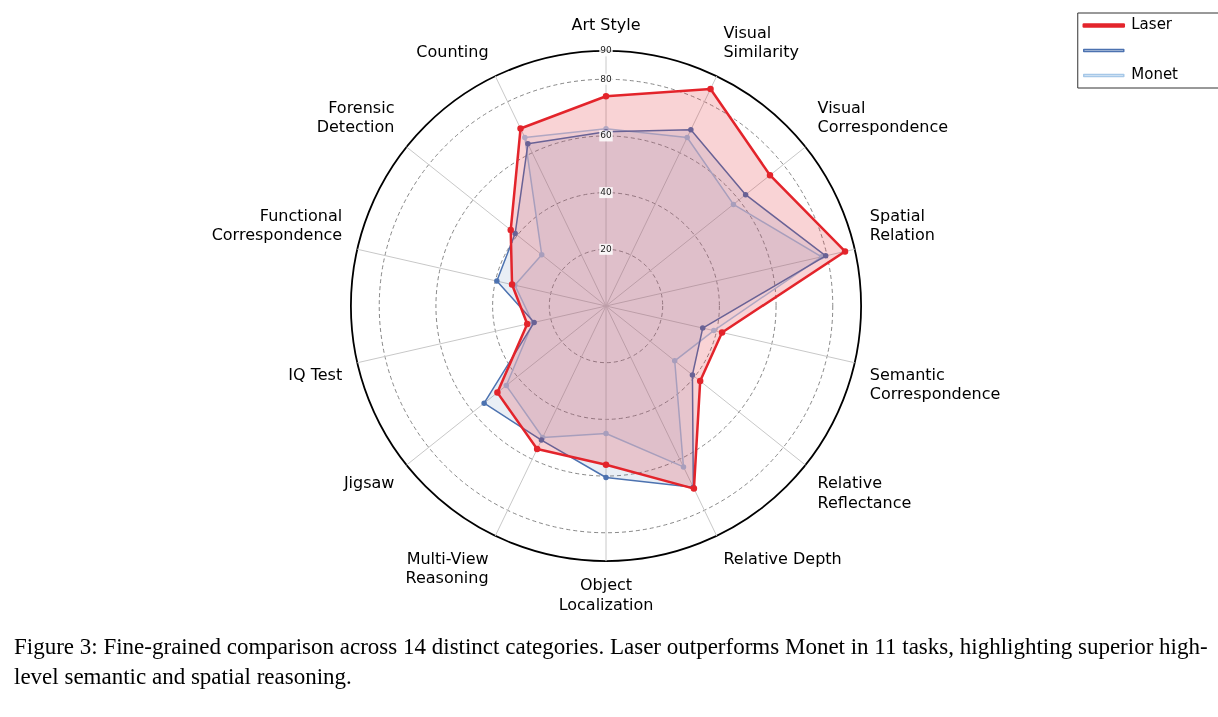 The height and width of the screenshot is (717, 1218). I want to click on spoke-label: Forensic Detection, so click(355, 116).